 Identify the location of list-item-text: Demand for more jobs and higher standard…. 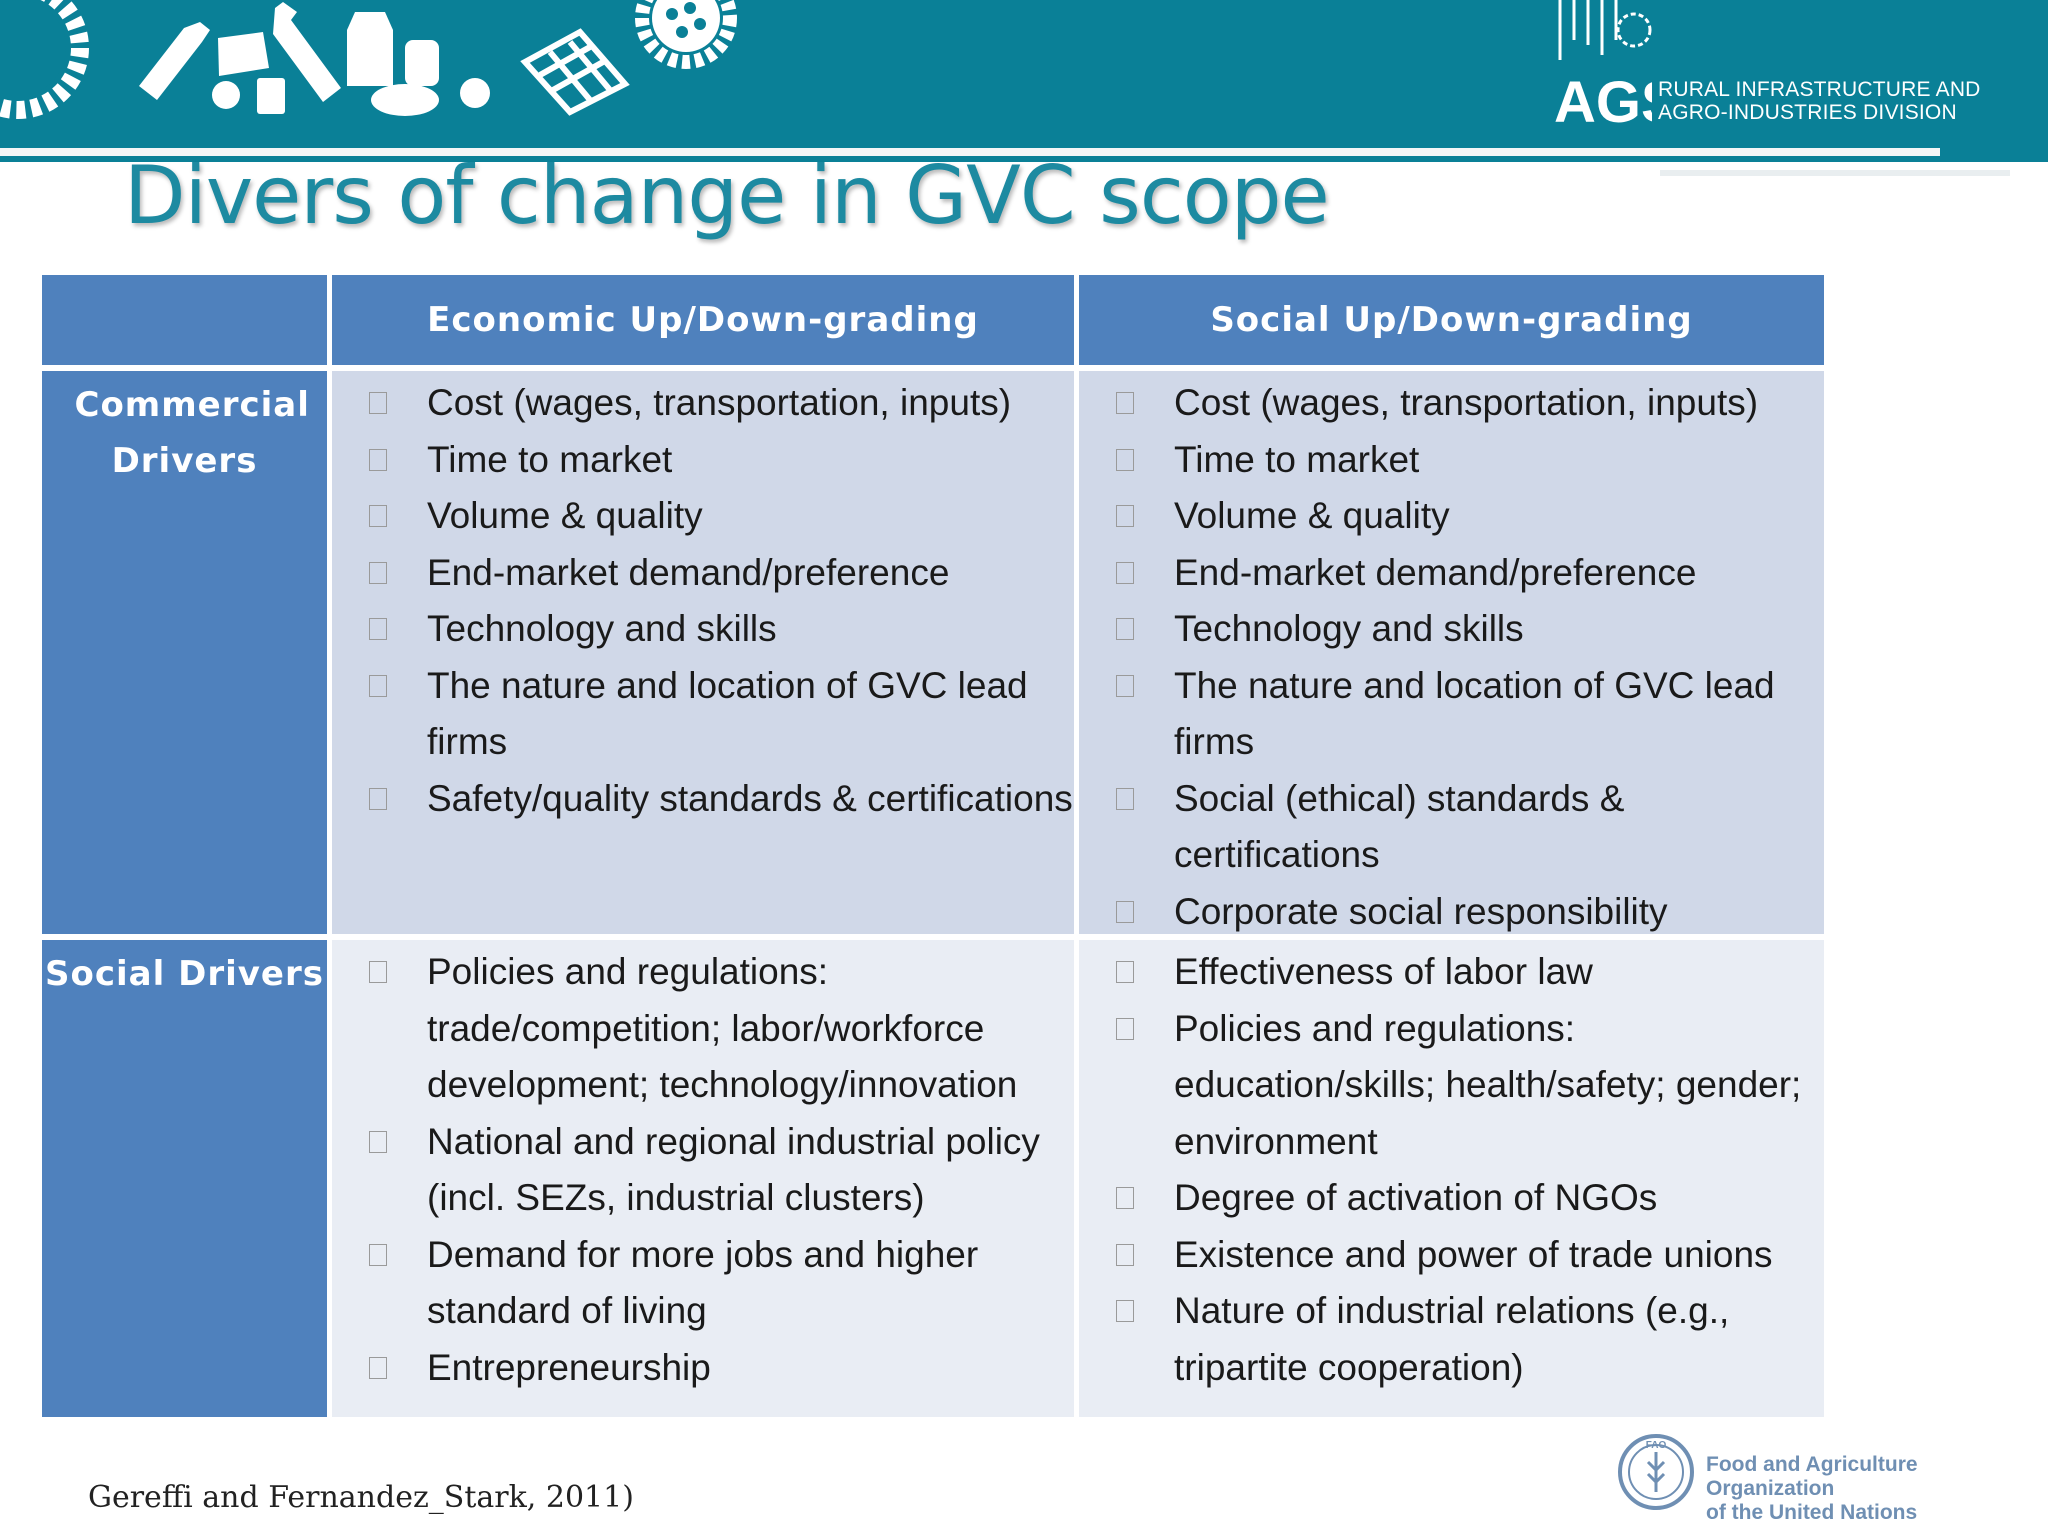
(703, 1282).